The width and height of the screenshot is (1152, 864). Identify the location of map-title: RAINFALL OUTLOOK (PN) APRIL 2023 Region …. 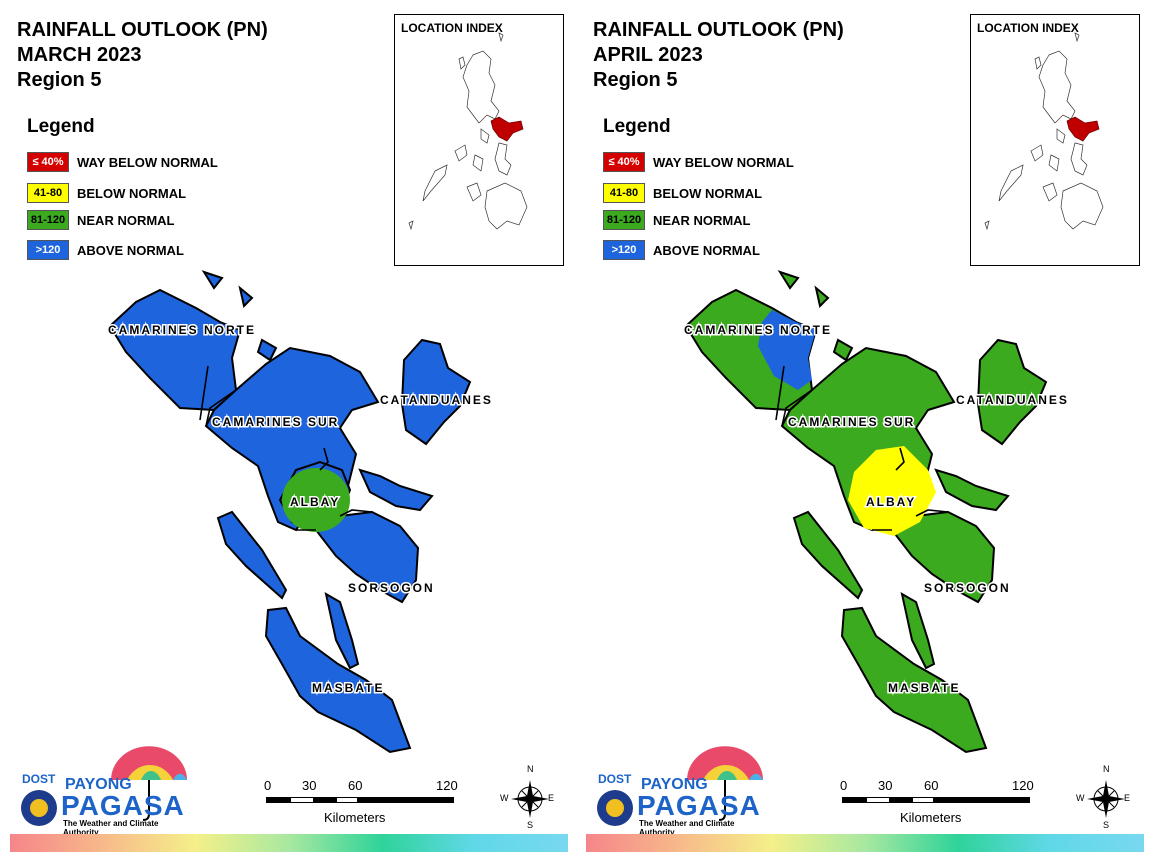
(718, 55).